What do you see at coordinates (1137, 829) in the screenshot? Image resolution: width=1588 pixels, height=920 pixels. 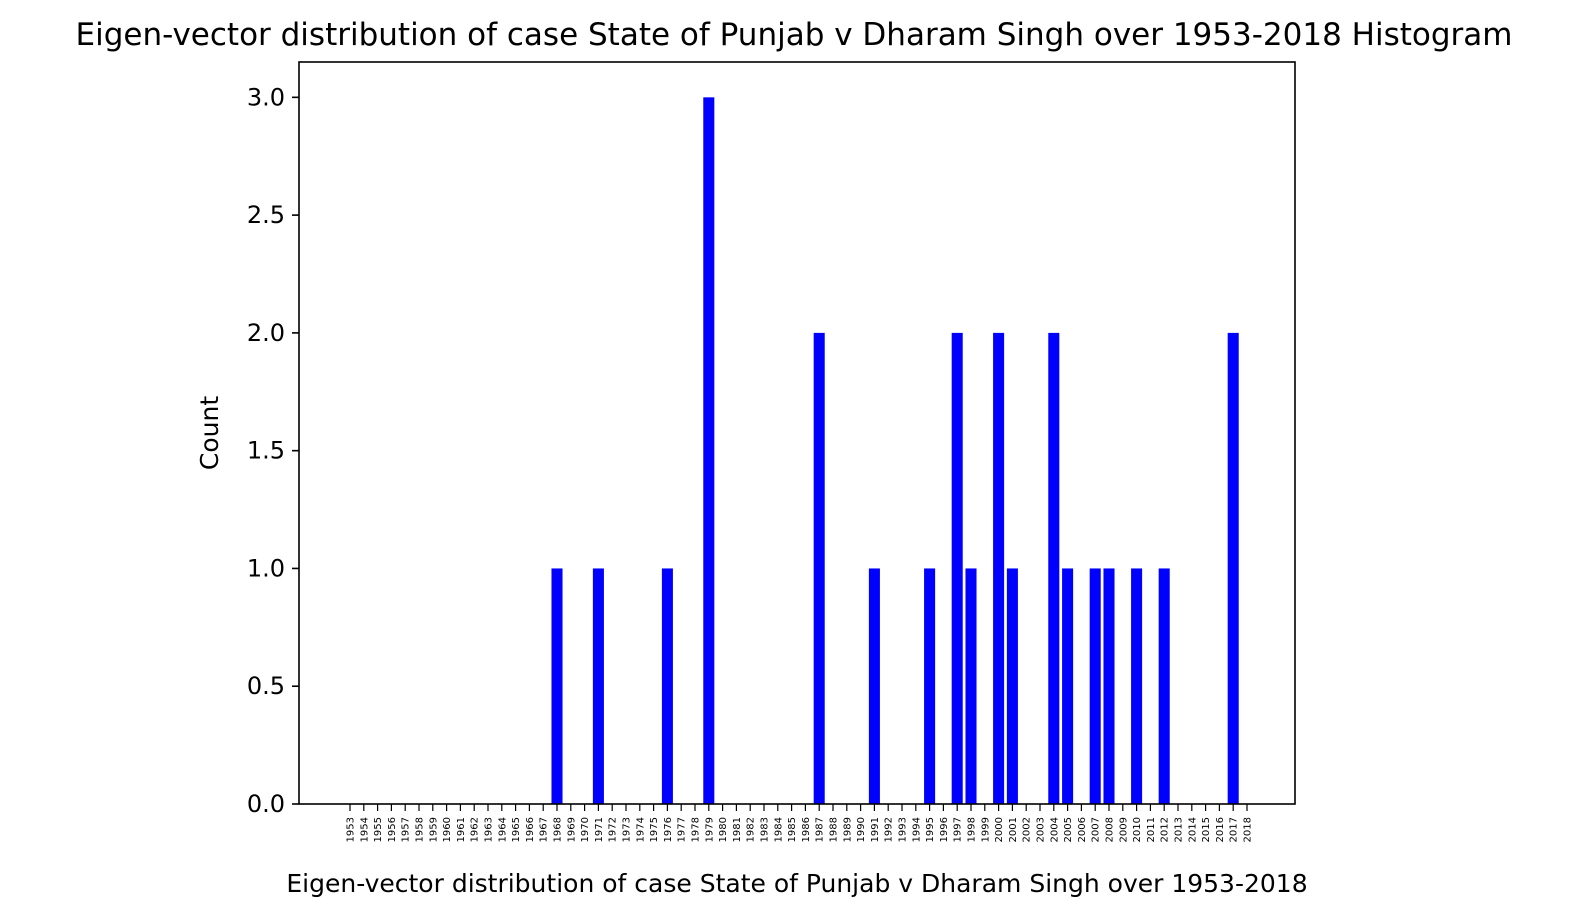 I see `x-tick-label: 2010` at bounding box center [1137, 829].